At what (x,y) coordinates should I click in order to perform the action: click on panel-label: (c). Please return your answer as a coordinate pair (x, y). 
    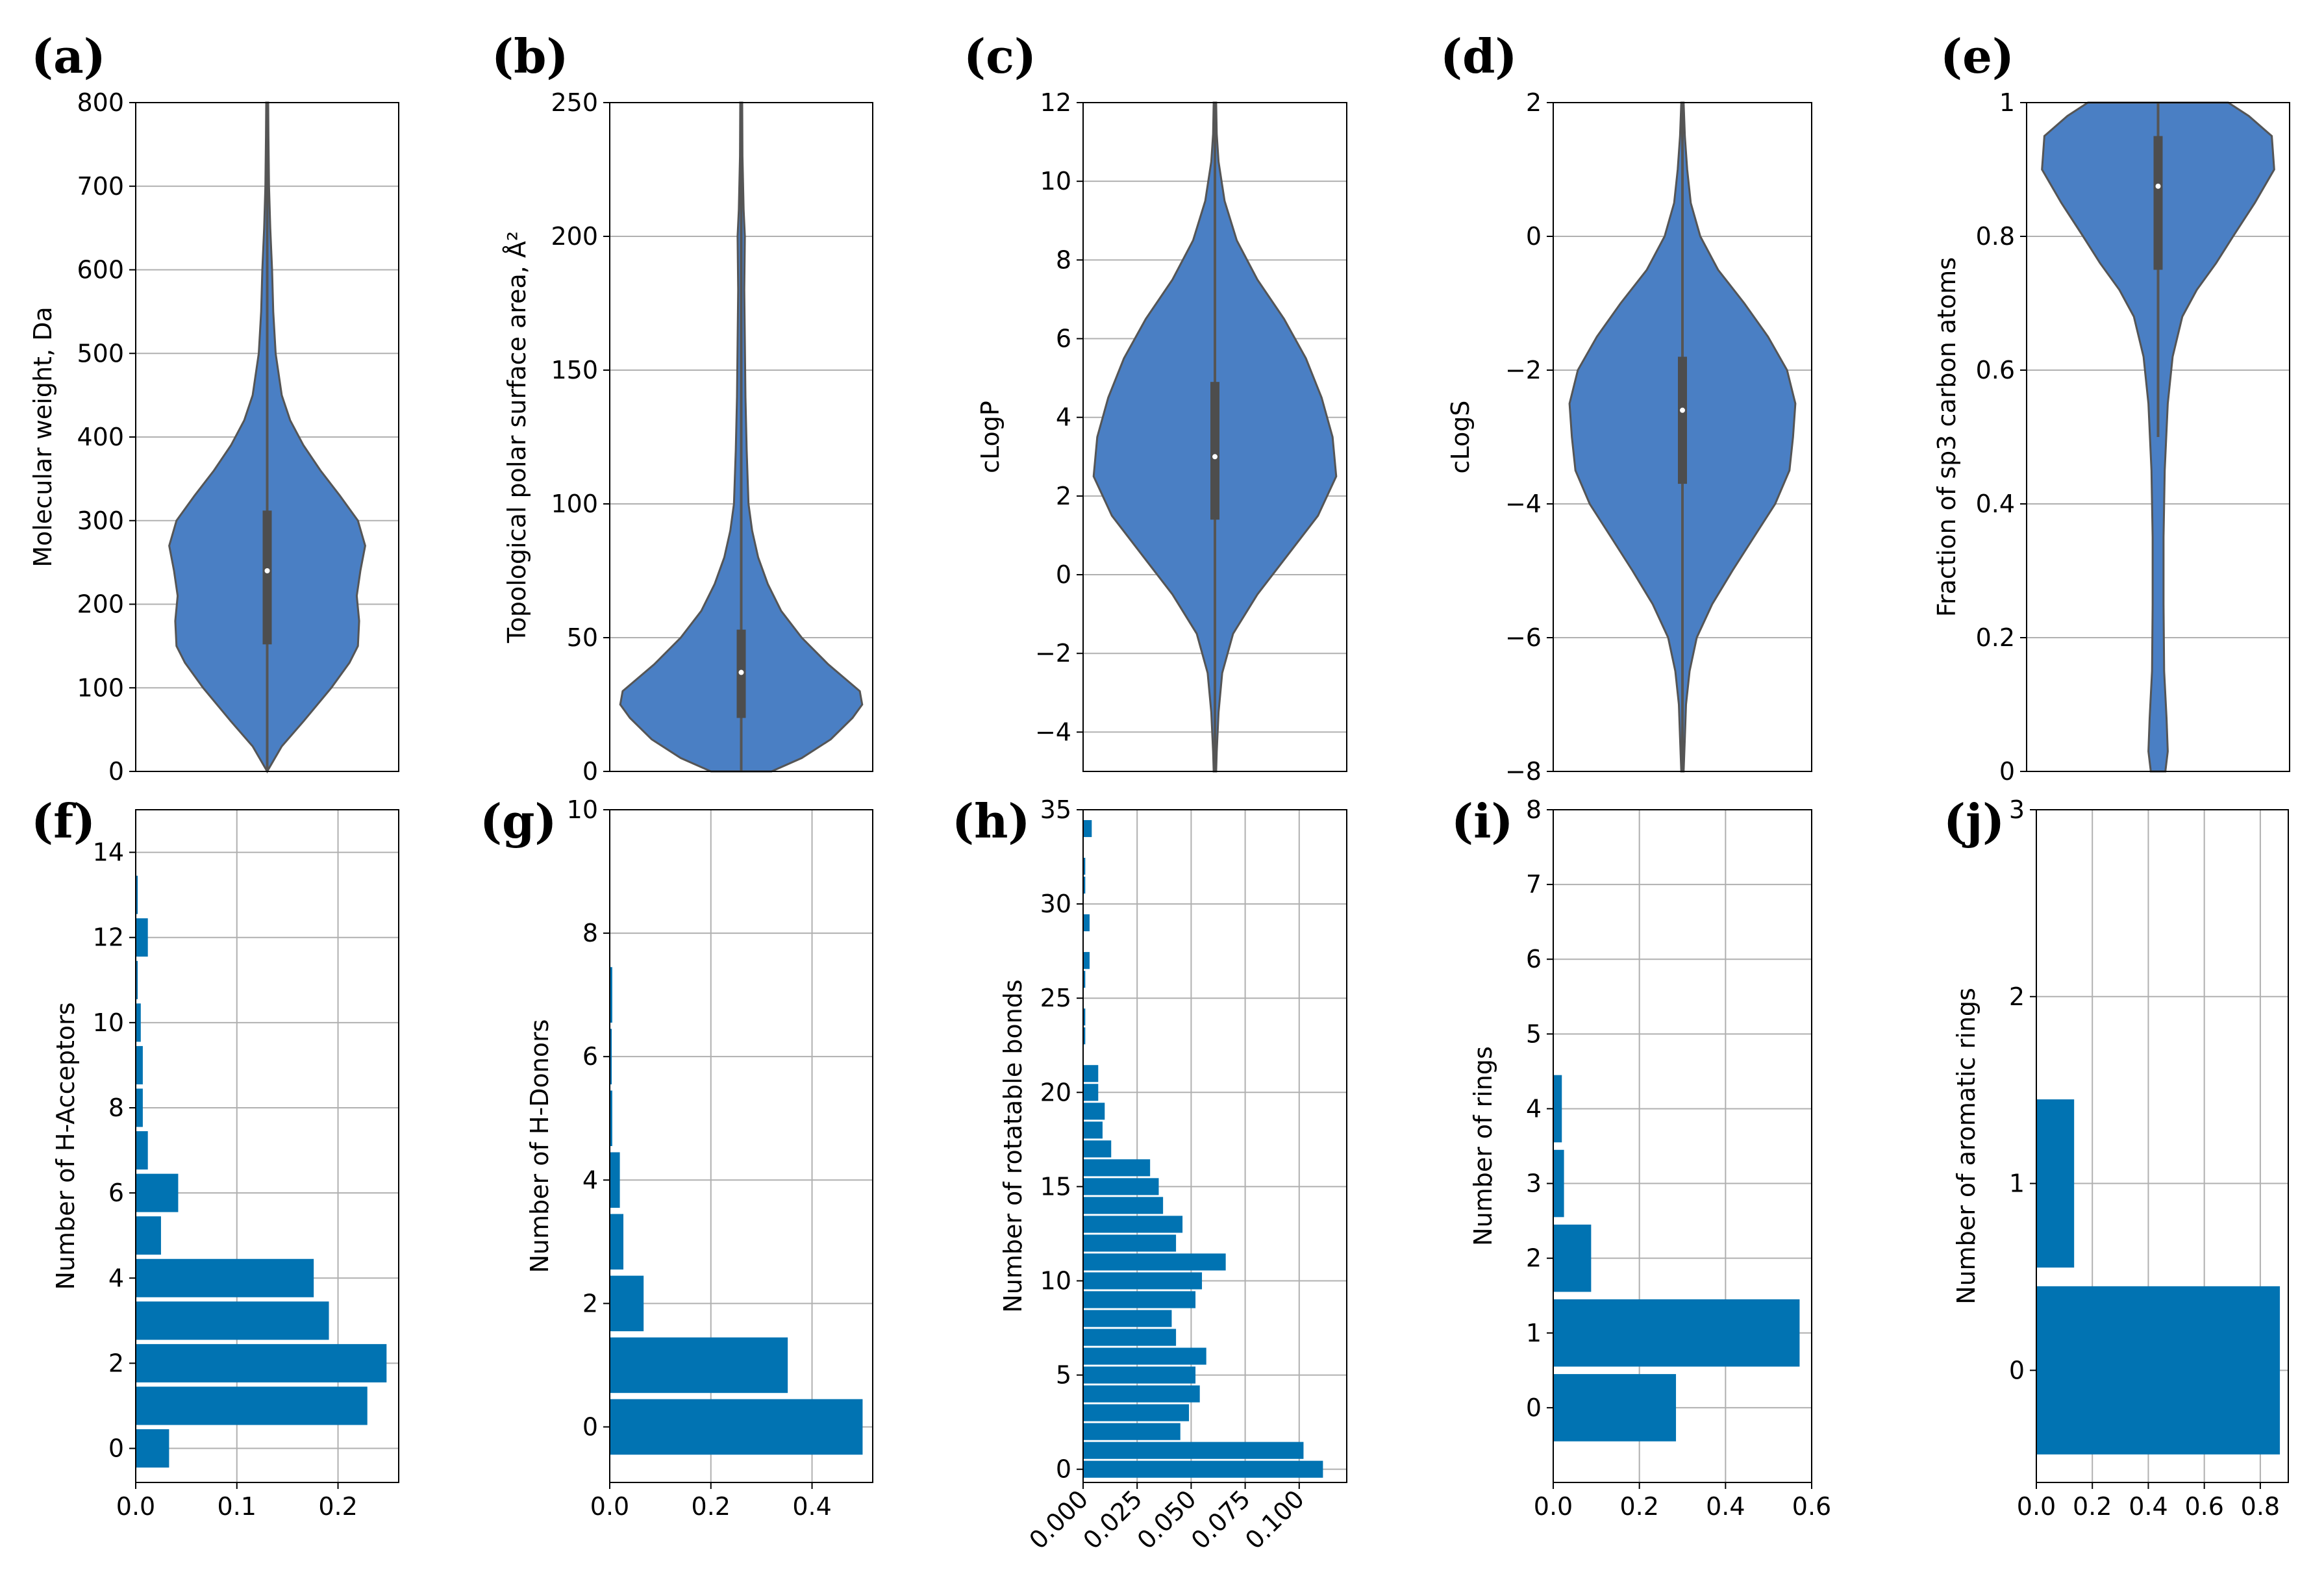
    Looking at the image, I should click on (1000, 56).